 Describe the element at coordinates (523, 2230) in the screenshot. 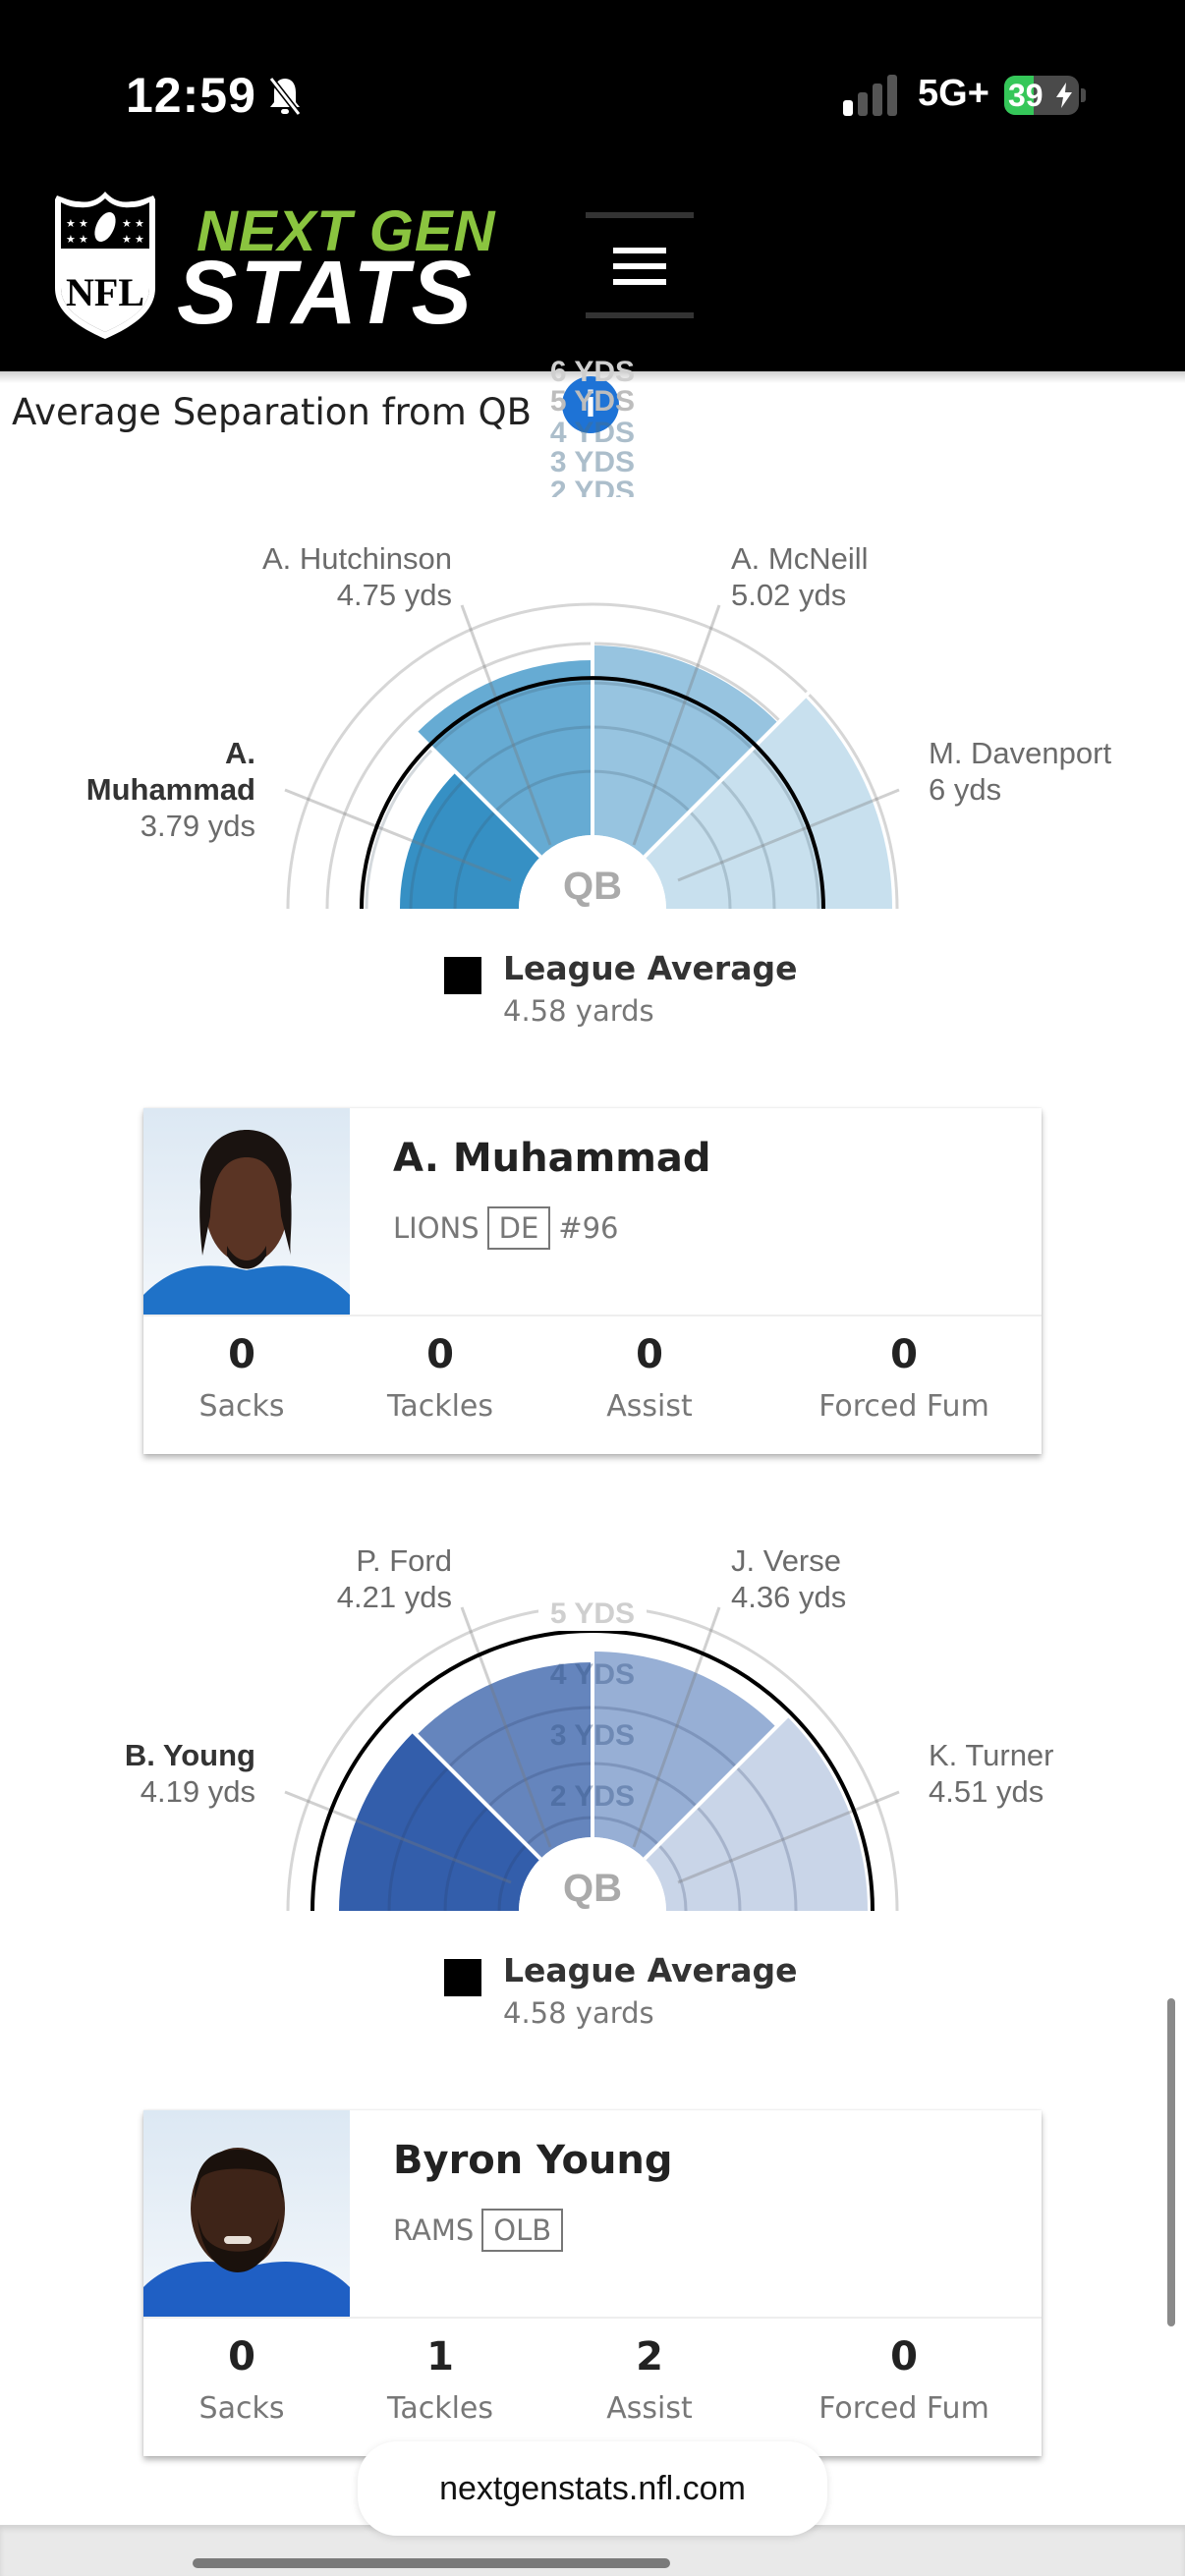

I see `position-badge: OLB` at that location.